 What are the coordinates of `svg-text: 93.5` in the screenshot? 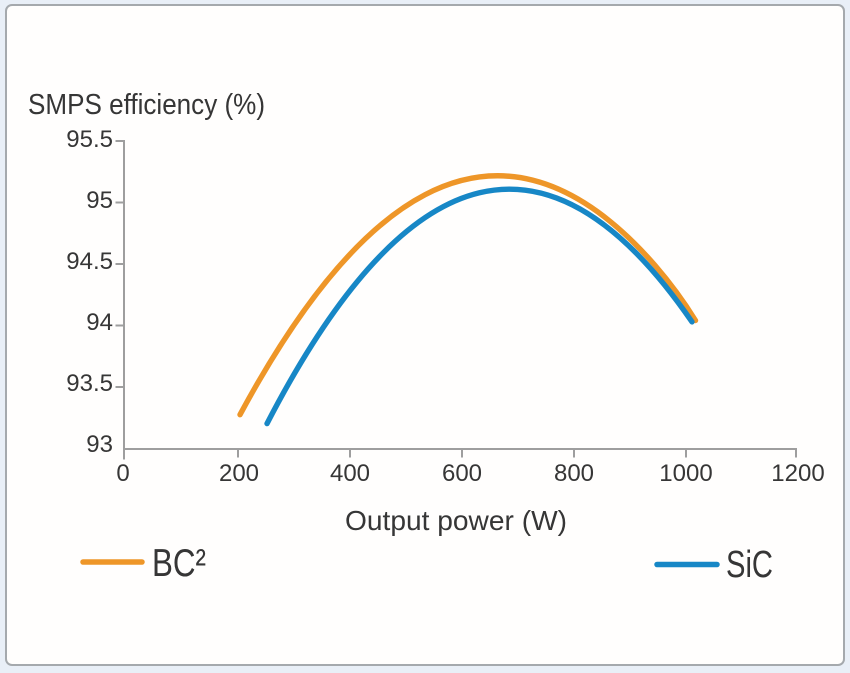 It's located at (89, 383).